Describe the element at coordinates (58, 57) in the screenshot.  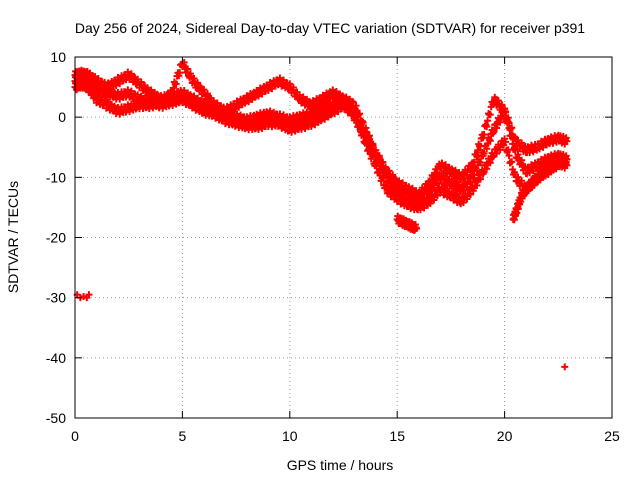
I see `y-tick-label: 10` at that location.